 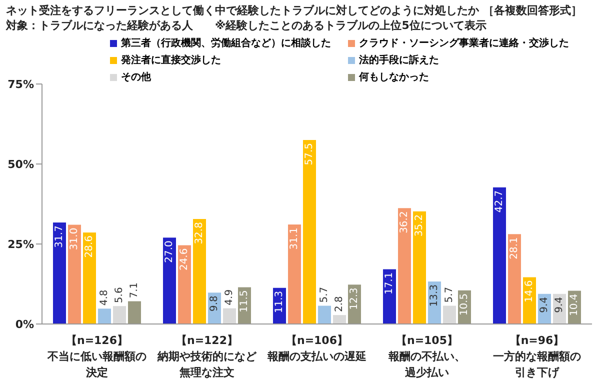 I want to click on x-tick-label: 【n=96】一方的な報酬額の引き下げ, so click(x=537, y=356).